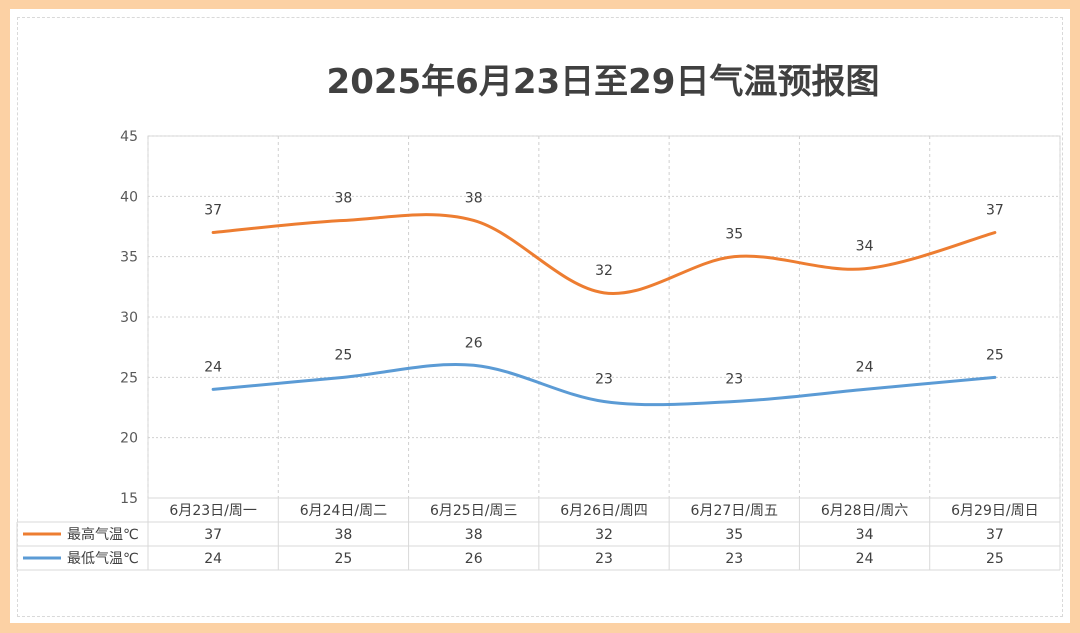 This screenshot has height=633, width=1080. I want to click on y-tick-label: 15, so click(129, 499).